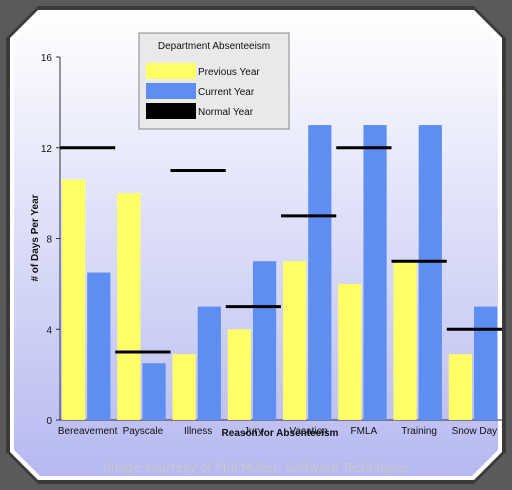  Describe the element at coordinates (171, 111) in the screenshot. I see `legend-swatch-normal-year` at that location.